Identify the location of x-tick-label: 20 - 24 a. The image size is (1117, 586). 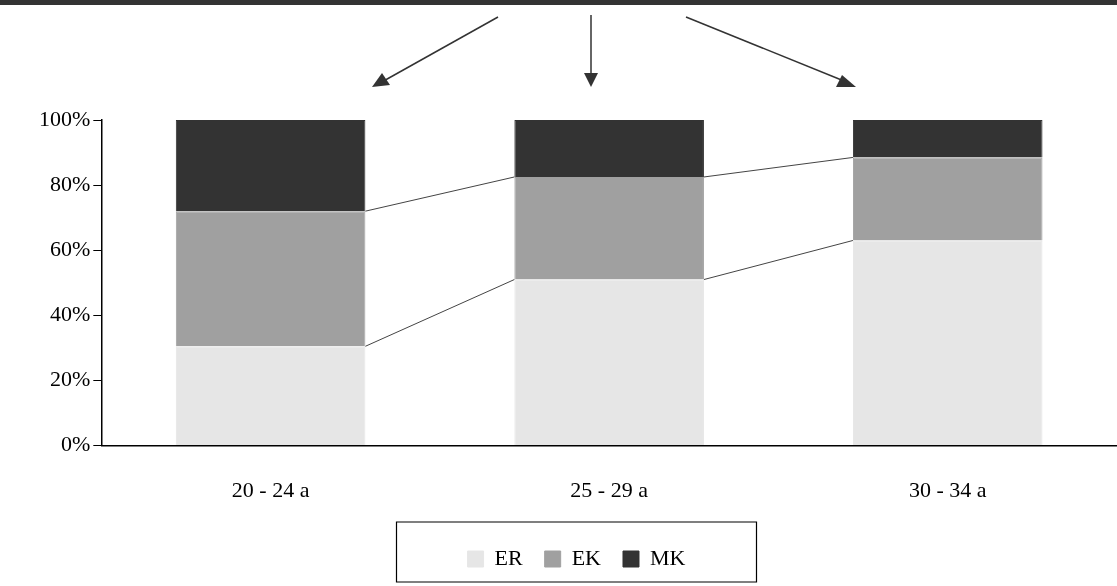
(270, 489).